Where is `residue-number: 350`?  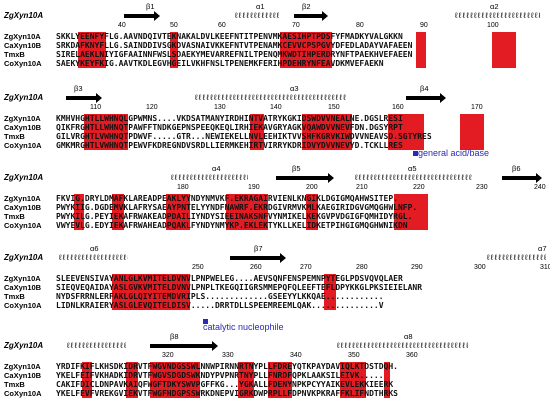
residue-number: 350 is located at coordinates (354, 355).